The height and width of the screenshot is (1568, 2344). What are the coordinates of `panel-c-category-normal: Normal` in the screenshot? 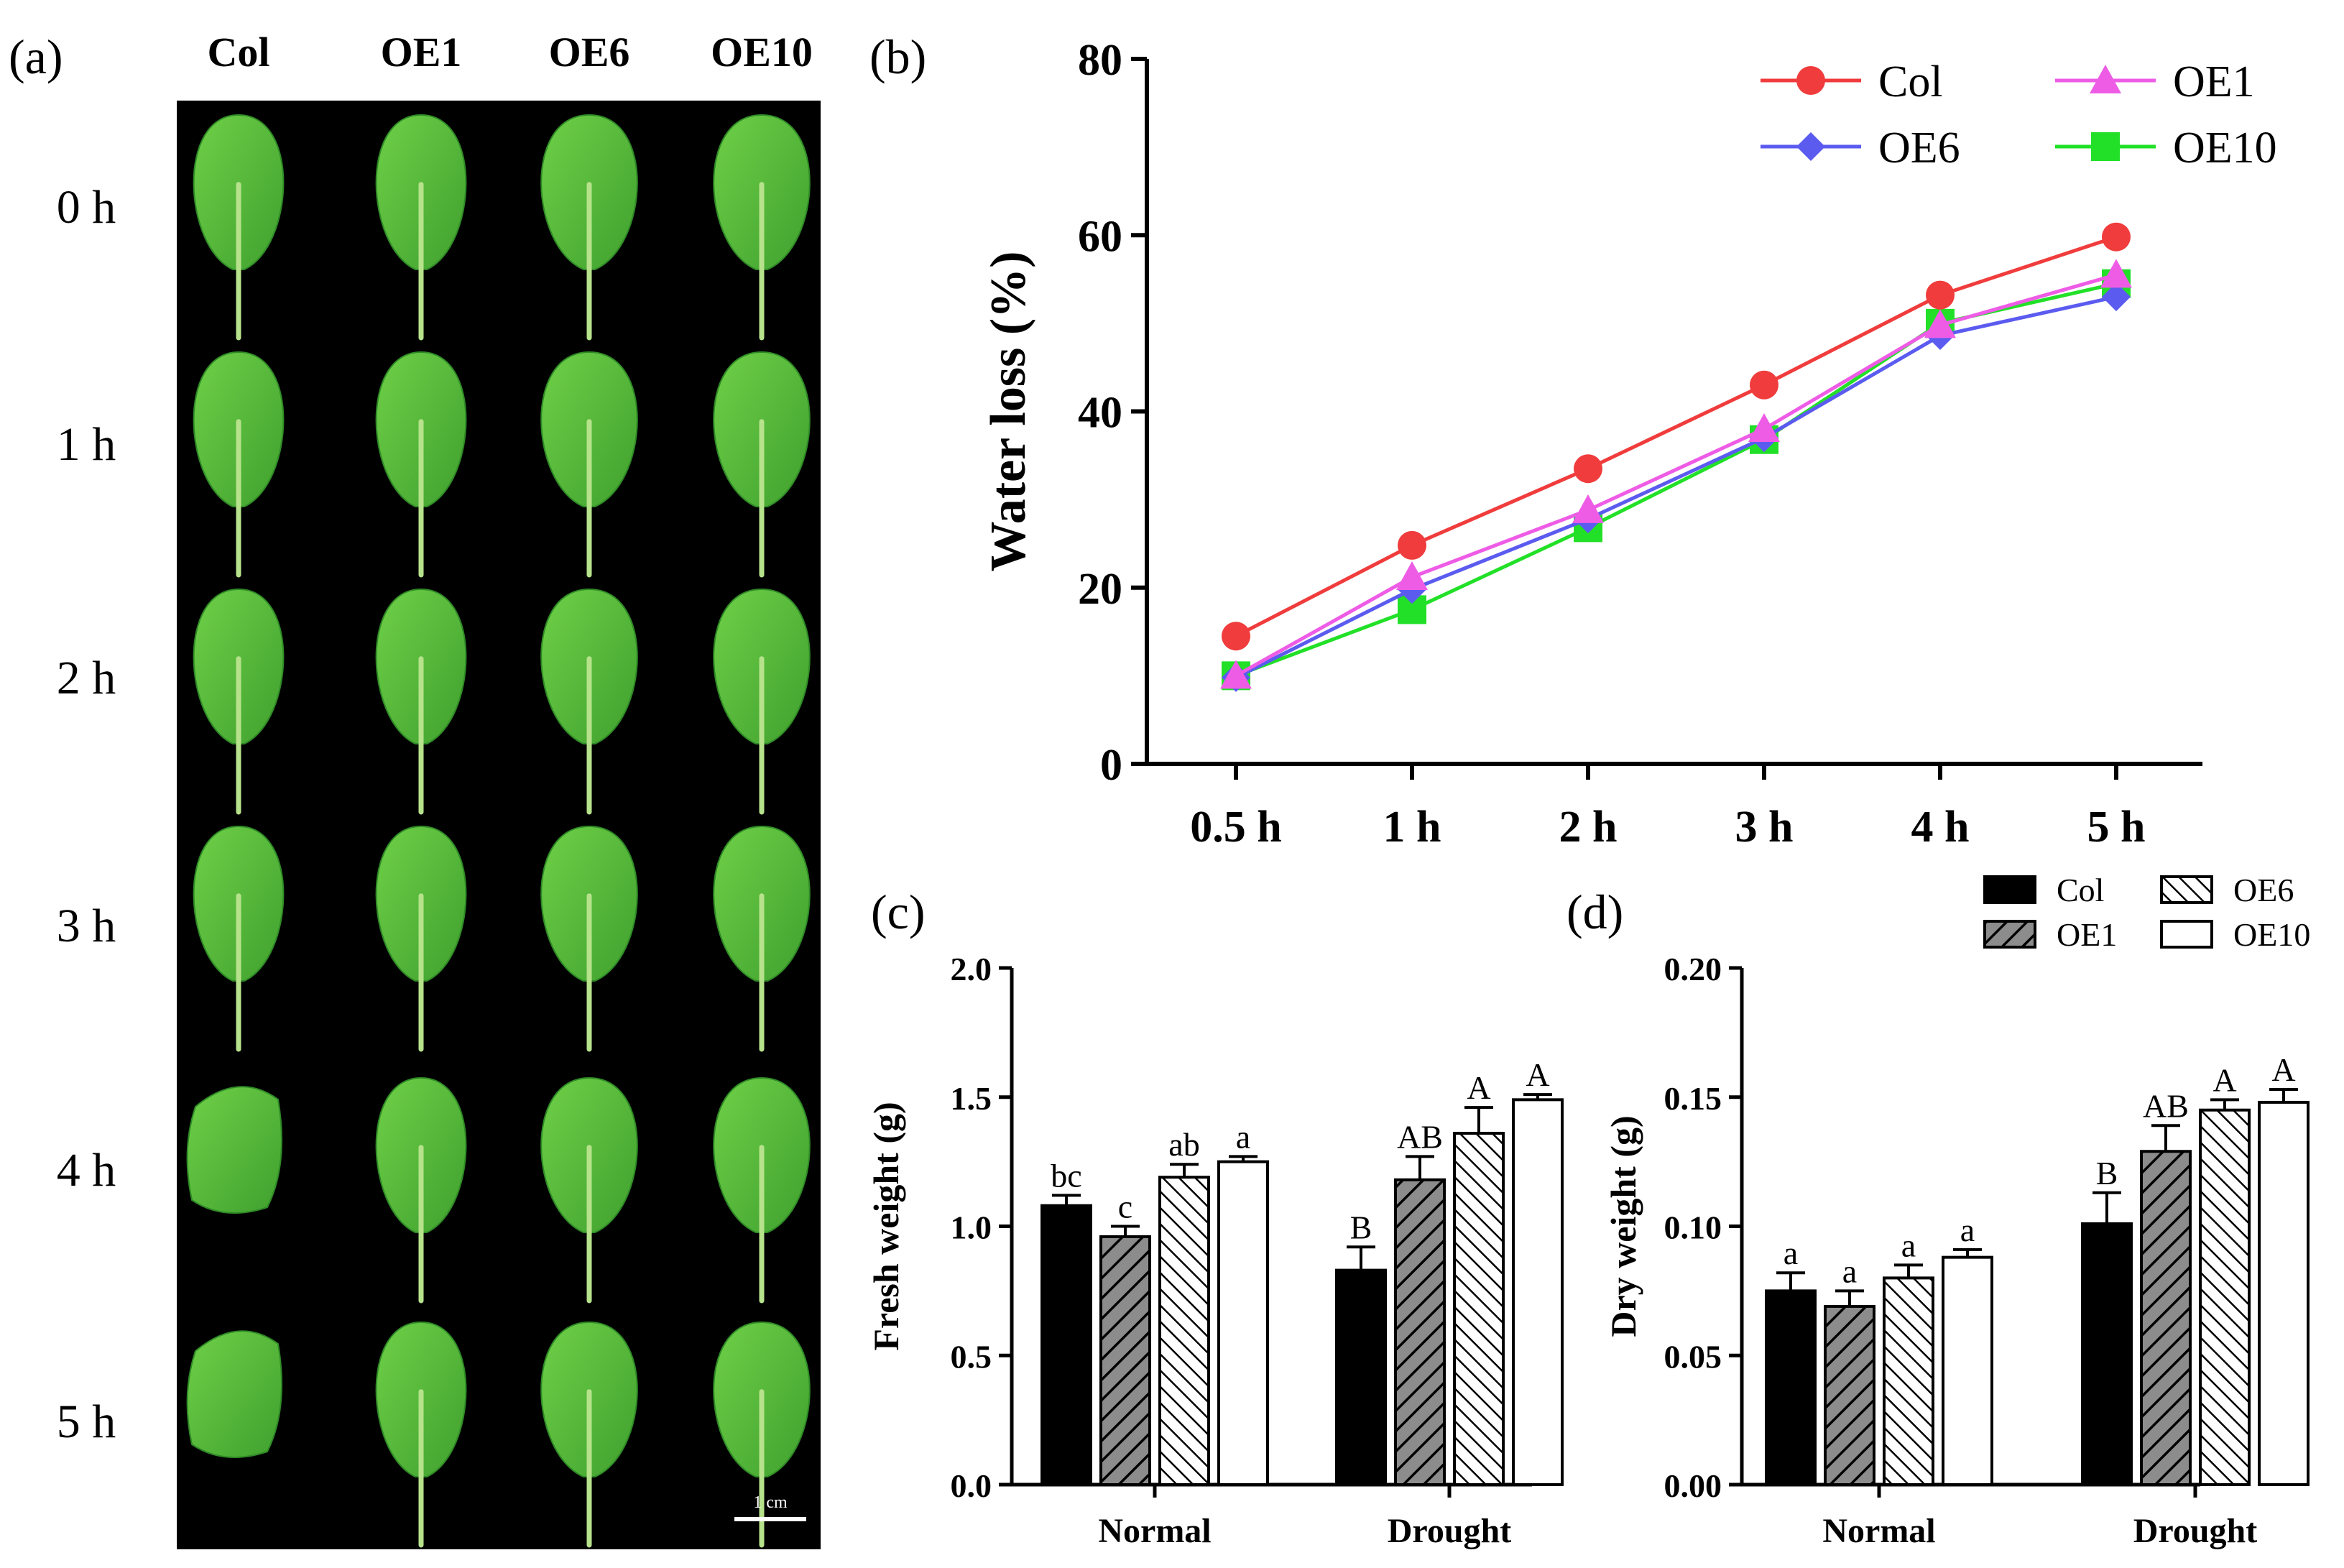 It's located at (1154, 1531).